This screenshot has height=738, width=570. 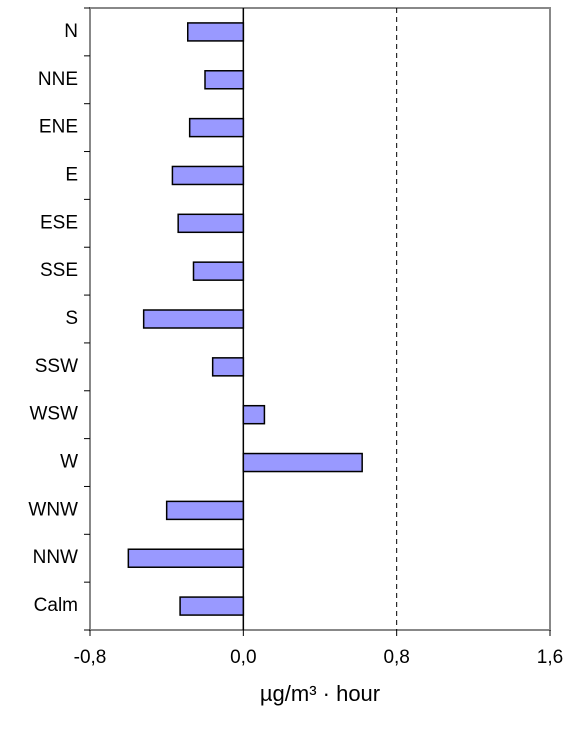 I want to click on y-tick-label: N, so click(x=71, y=31).